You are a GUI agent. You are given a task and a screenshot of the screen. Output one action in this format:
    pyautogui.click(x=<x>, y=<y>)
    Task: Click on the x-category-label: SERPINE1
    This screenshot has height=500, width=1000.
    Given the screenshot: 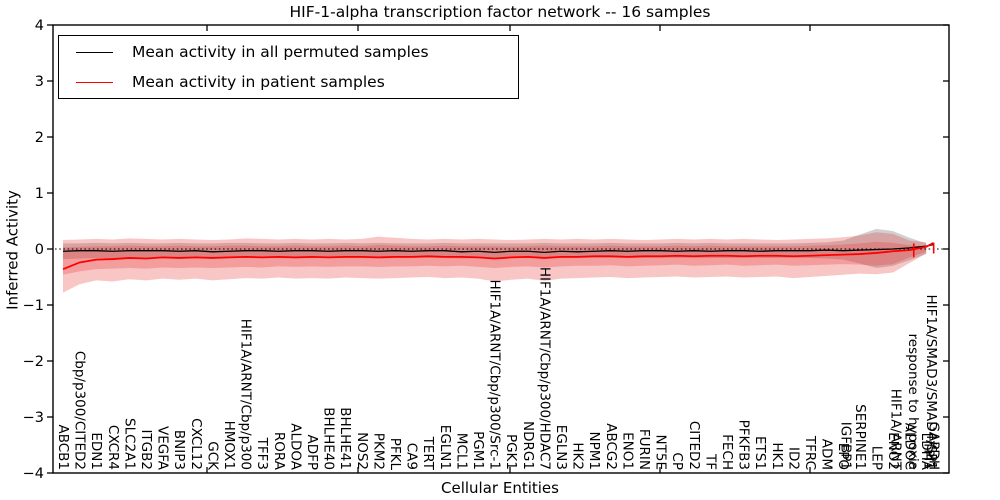 What is the action you would take?
    pyautogui.click(x=860, y=437)
    